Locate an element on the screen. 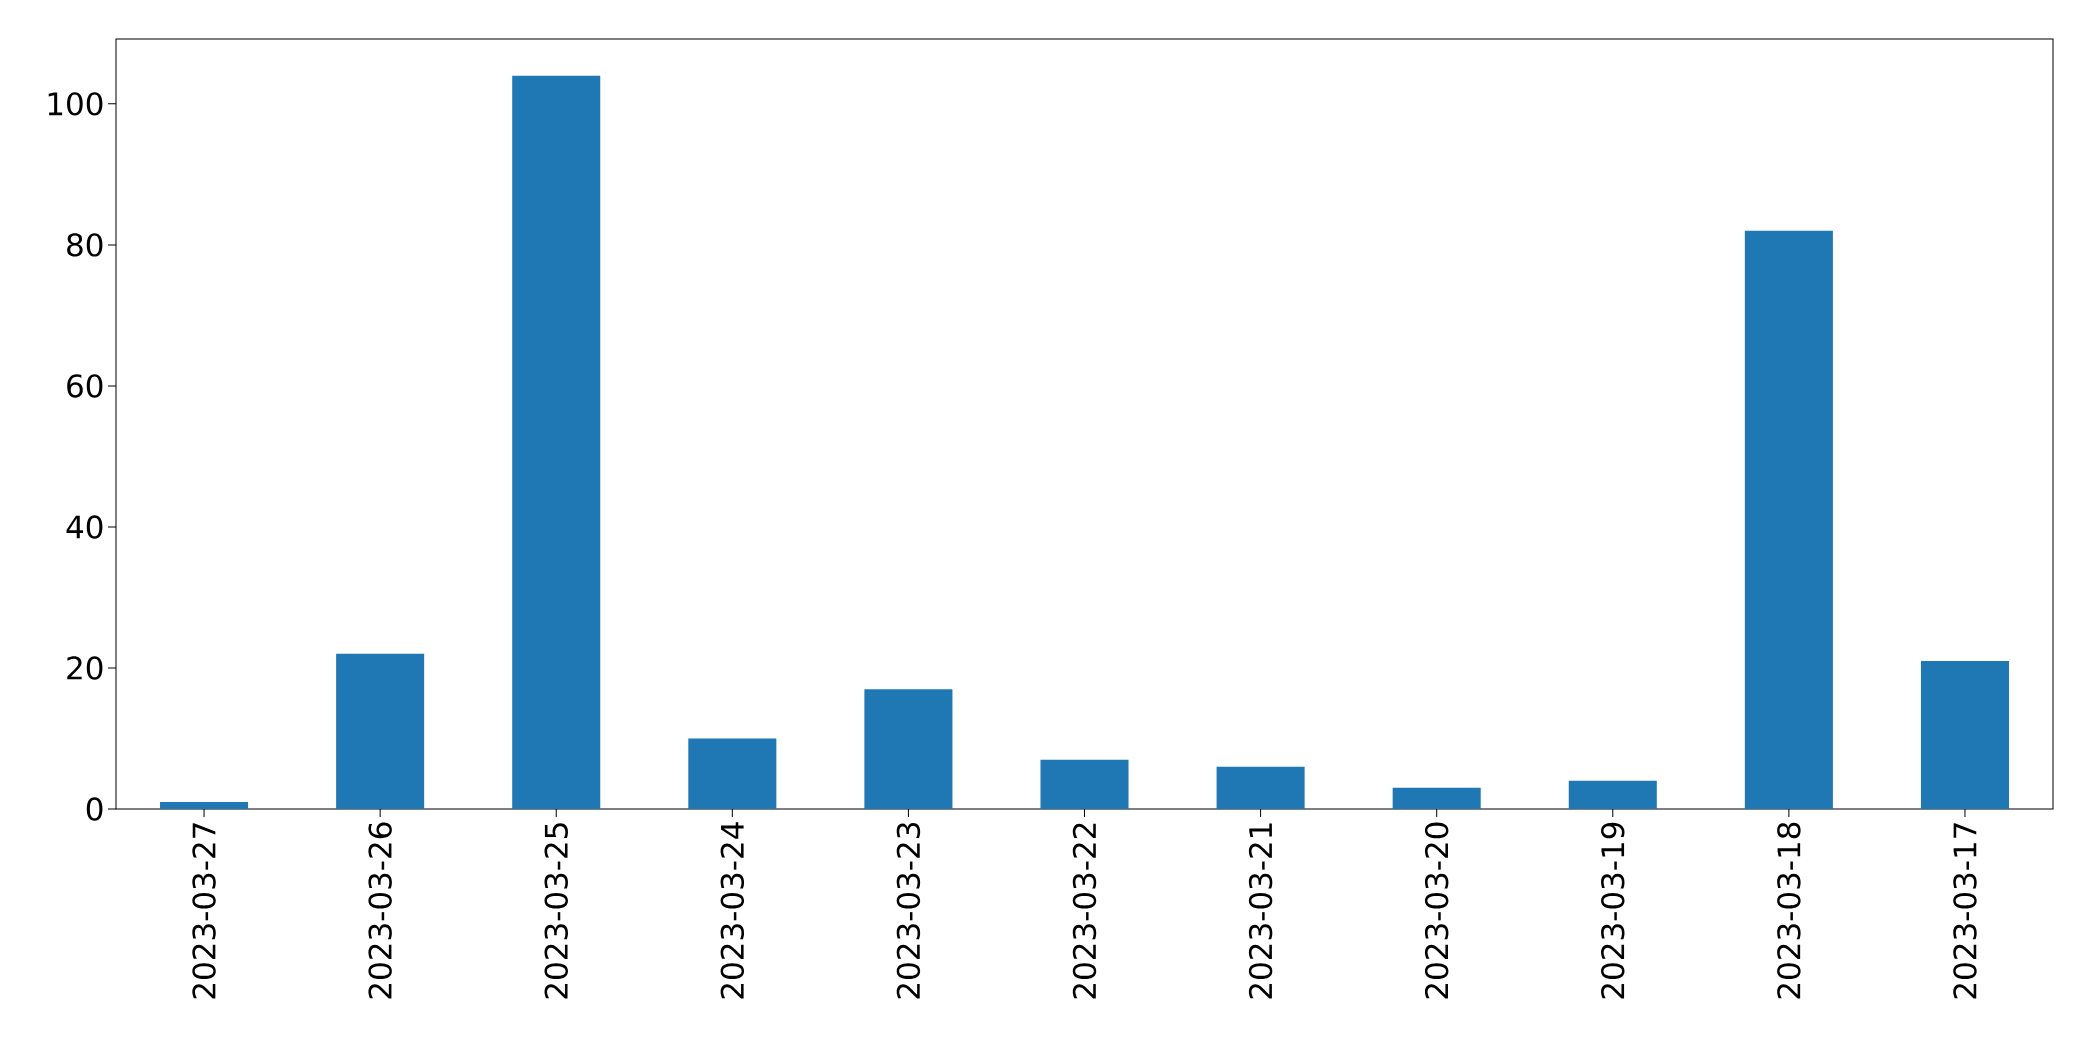 This screenshot has height=1061, width=2093. x-tick-label: 2023-03-27 is located at coordinates (204, 911).